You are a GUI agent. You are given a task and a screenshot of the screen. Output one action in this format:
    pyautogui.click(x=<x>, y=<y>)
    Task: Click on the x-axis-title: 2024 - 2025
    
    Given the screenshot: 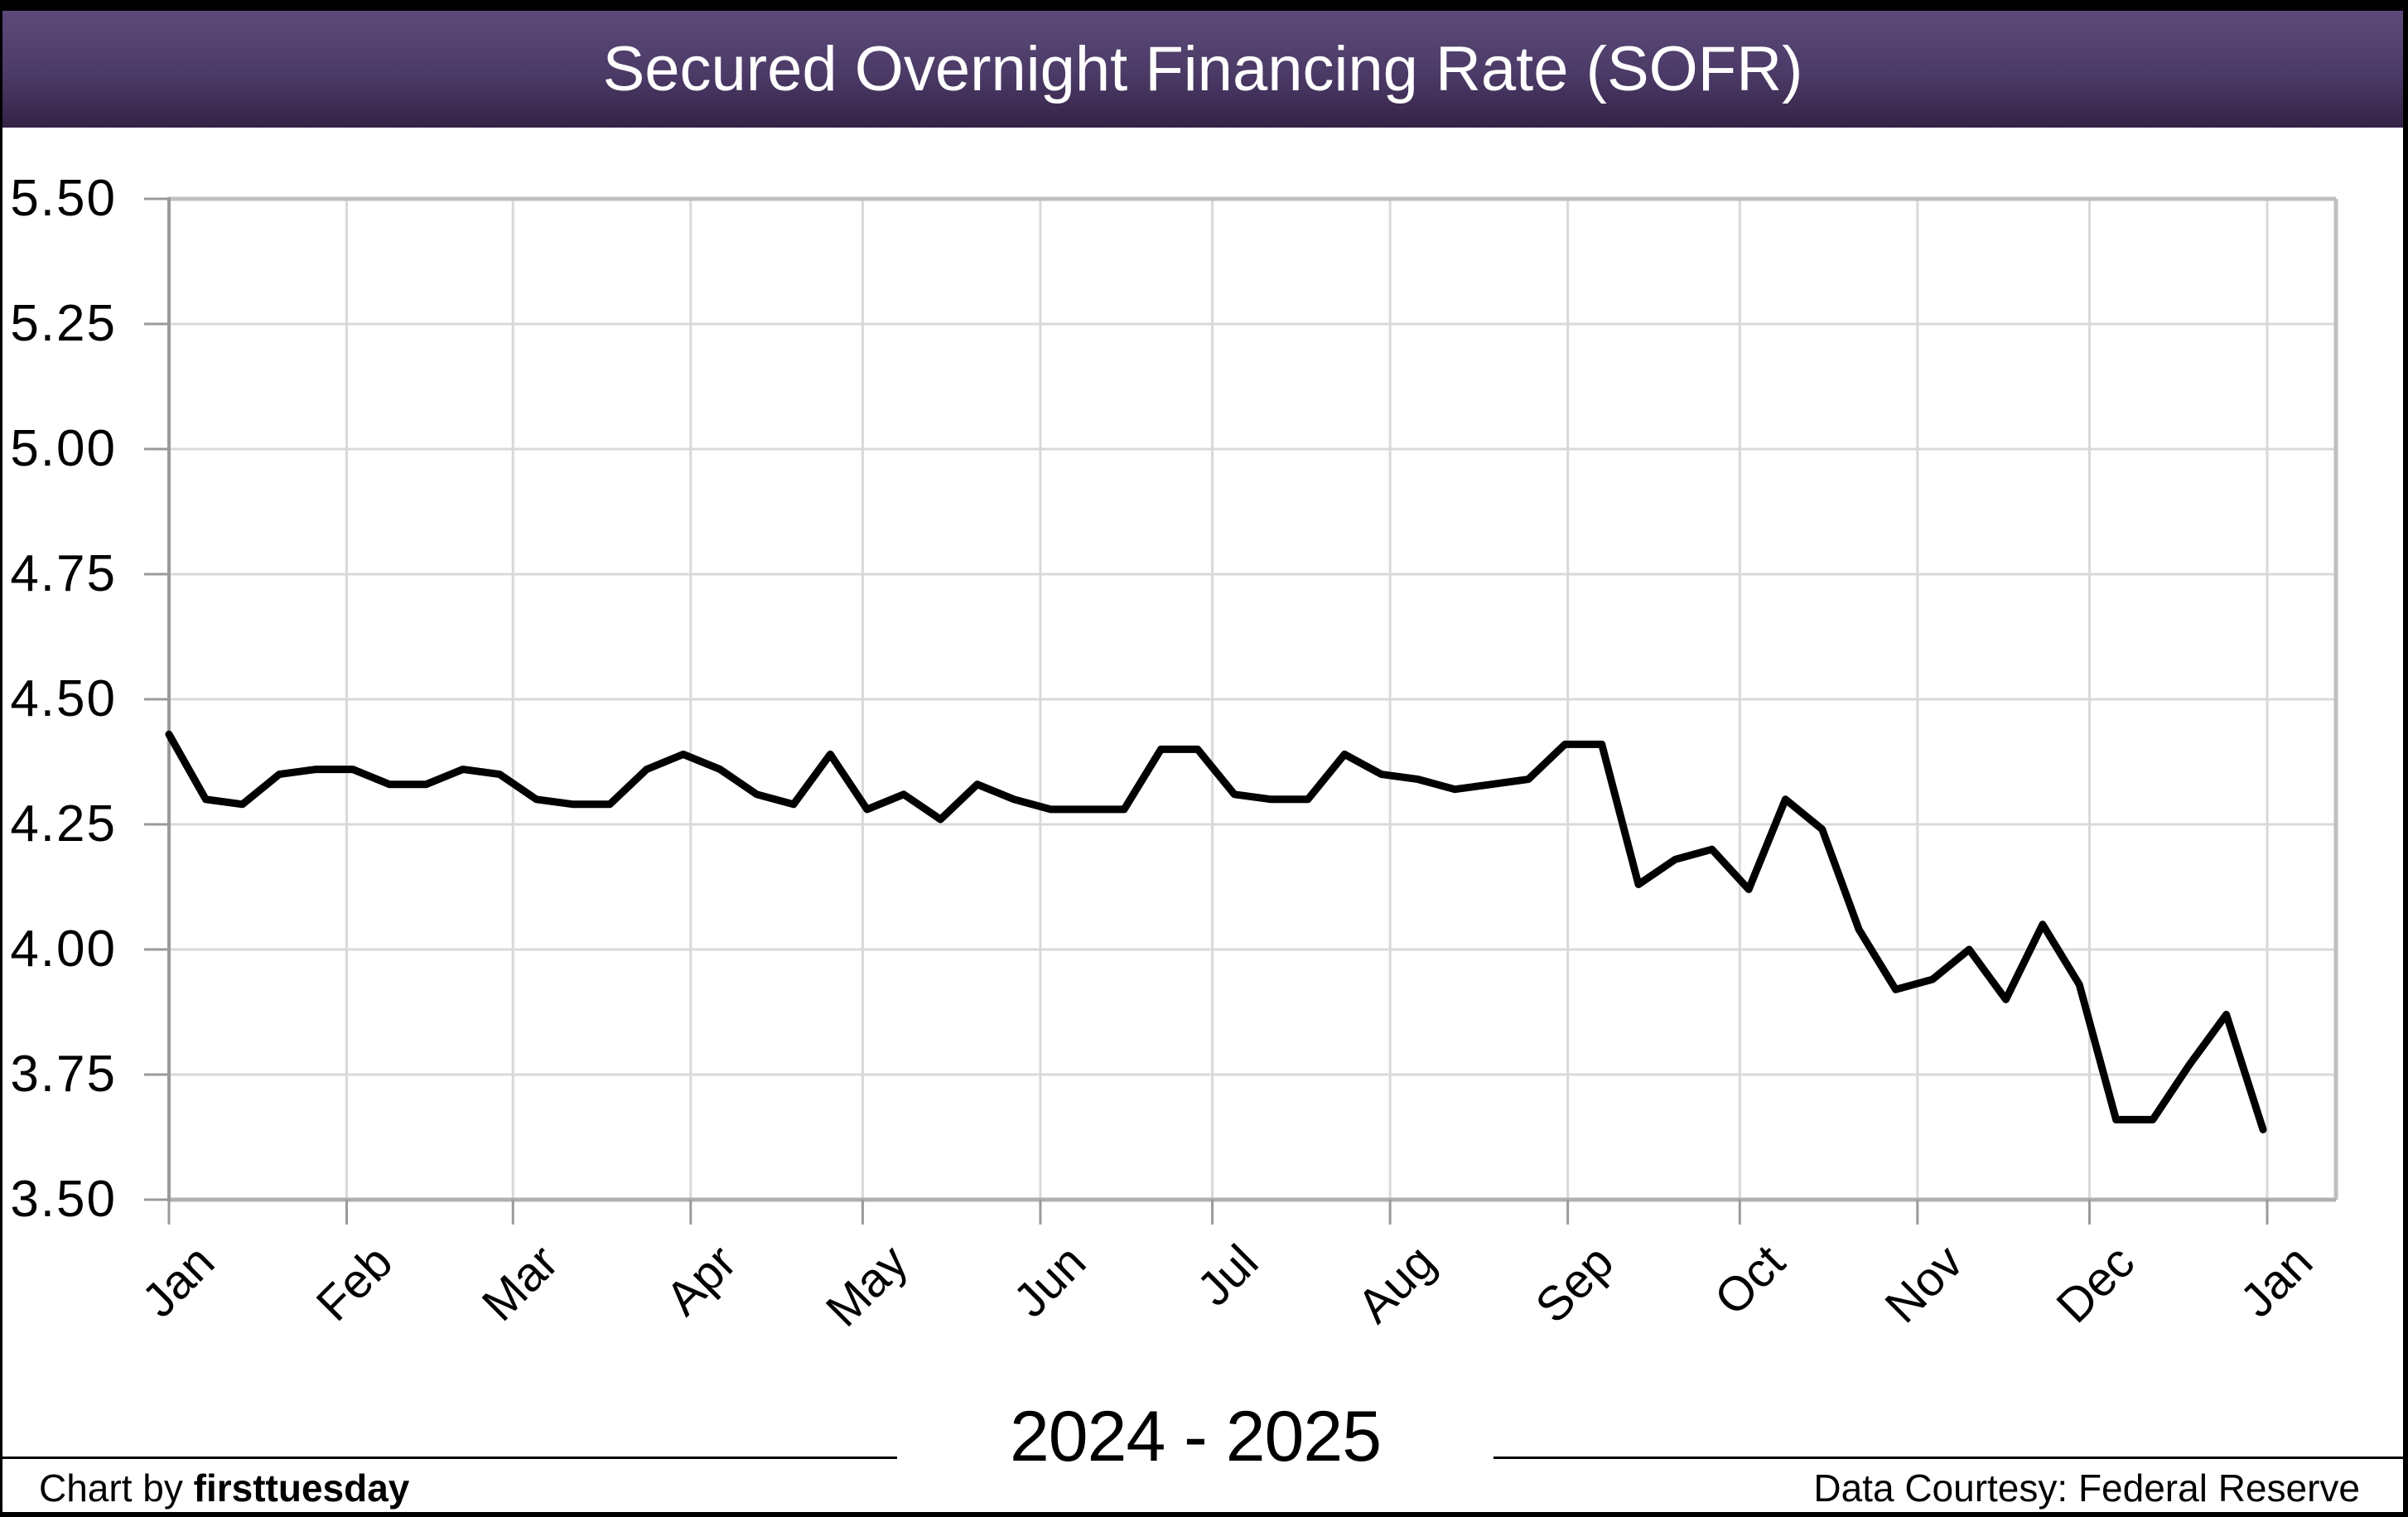 What is the action you would take?
    pyautogui.click(x=1195, y=1436)
    